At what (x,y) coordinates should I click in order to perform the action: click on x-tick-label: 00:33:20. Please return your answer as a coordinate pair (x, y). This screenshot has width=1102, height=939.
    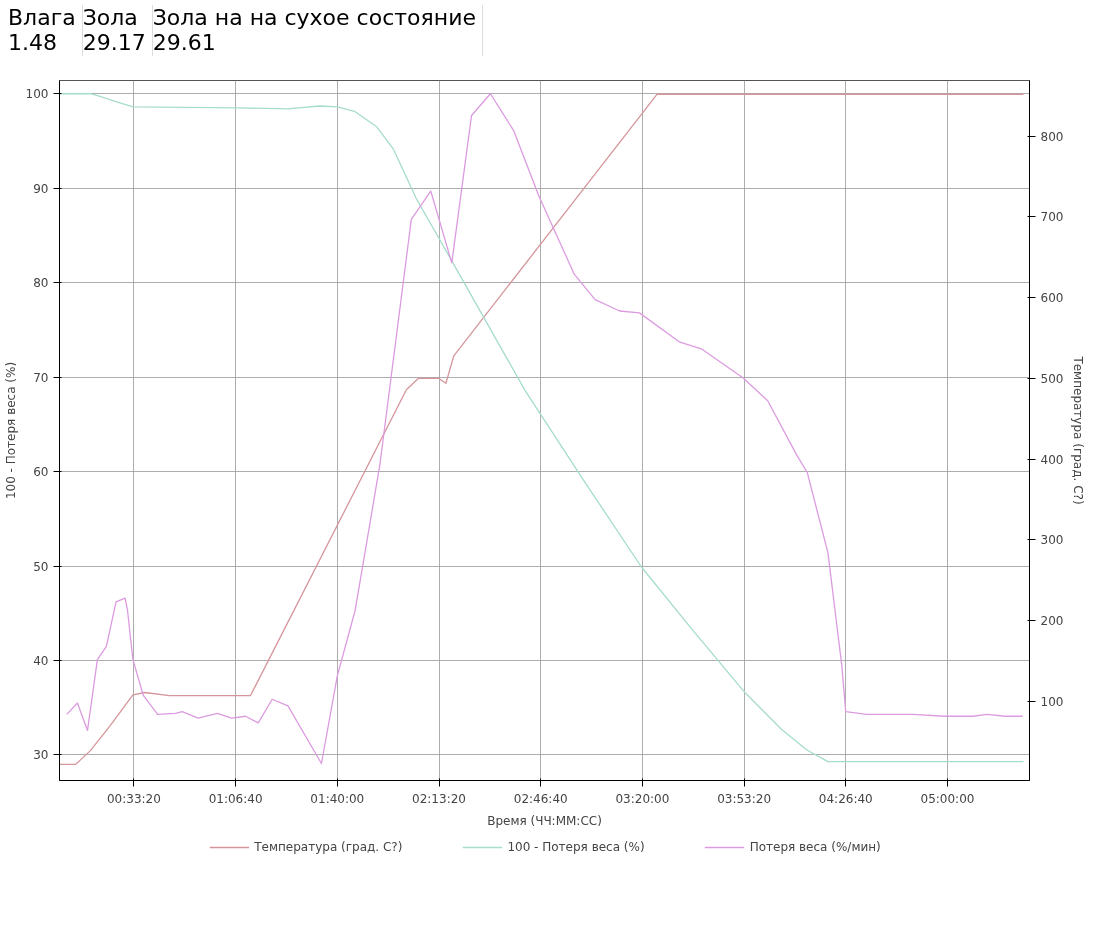
    Looking at the image, I should click on (133, 798).